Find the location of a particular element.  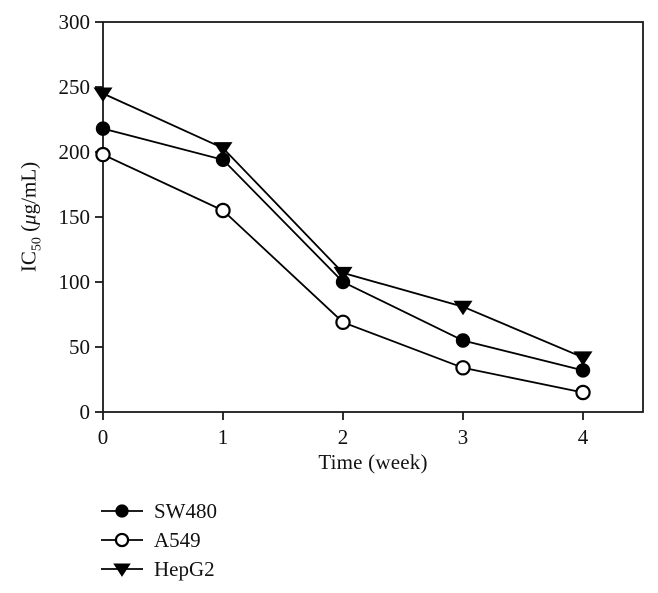

legend: SW480 A549 HepG2 is located at coordinates (159, 540).